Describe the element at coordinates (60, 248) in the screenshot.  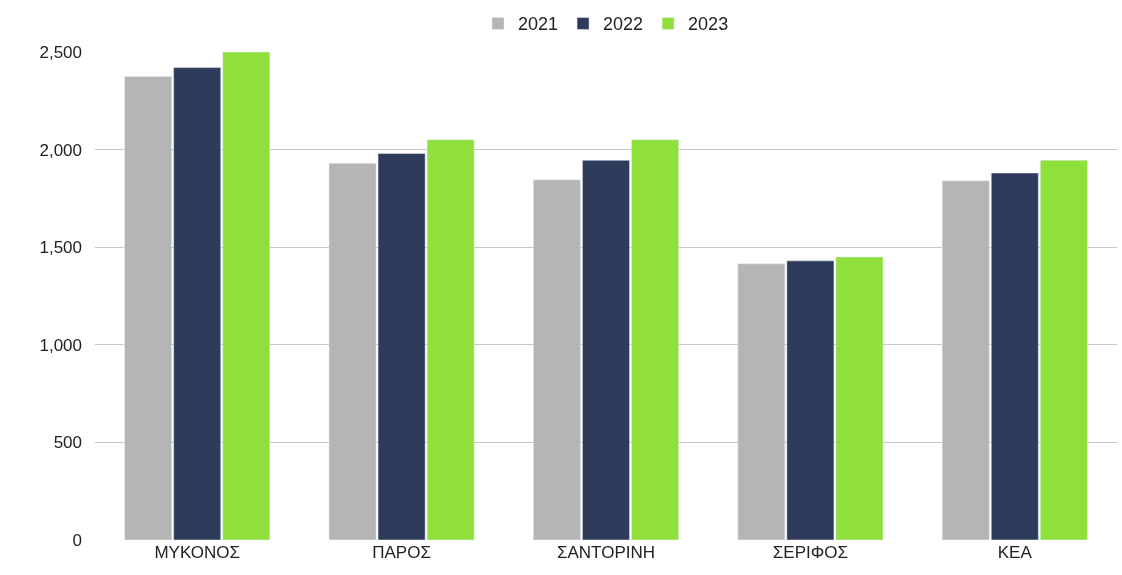
I see `y-tick-label: 1,500` at that location.